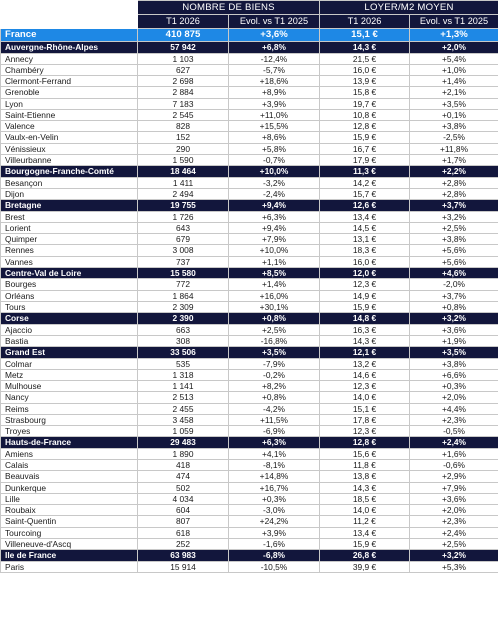 This screenshot has height=642, width=498. What do you see at coordinates (364, 216) in the screenshot?
I see `loyer-m2-cell: 13,4 €` at bounding box center [364, 216].